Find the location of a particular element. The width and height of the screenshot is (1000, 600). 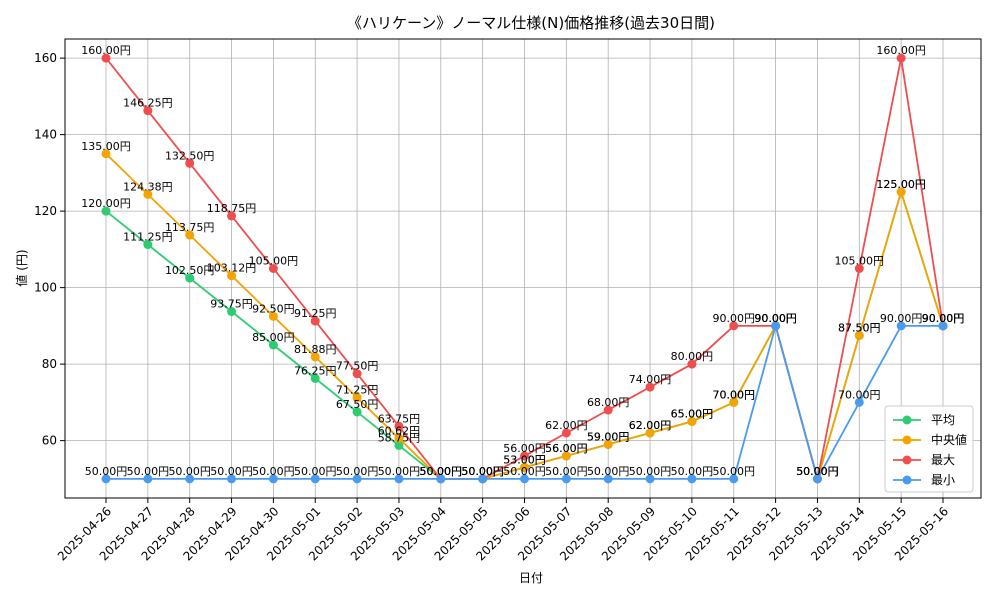

data-label: 63.75円 is located at coordinates (399, 418).